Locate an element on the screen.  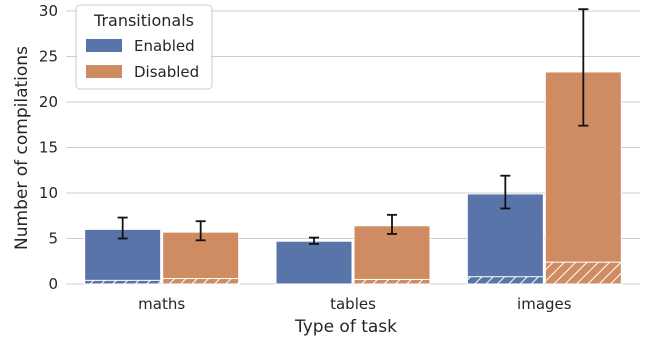
x-tick-label-images: images is located at coordinates (544, 304).